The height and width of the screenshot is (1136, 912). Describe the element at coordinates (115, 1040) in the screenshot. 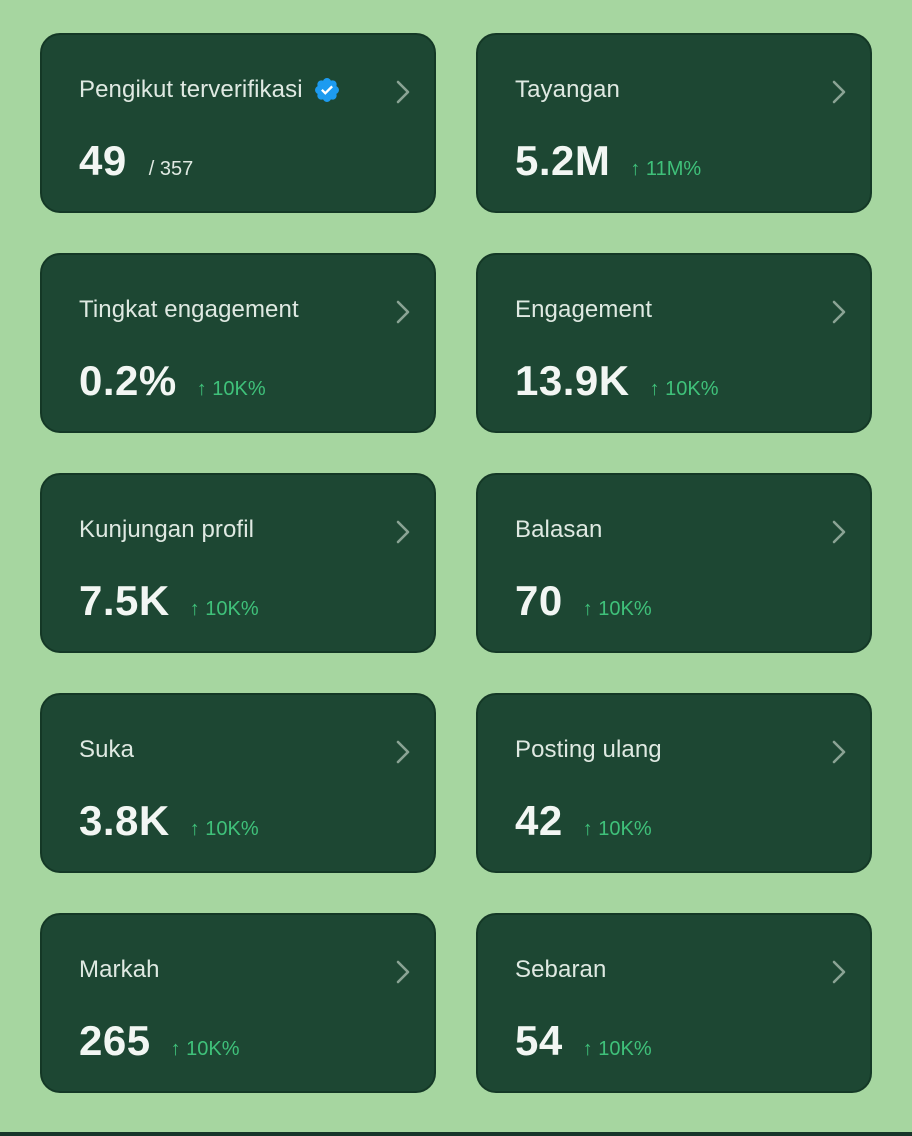

I see `metric-value: 265` at that location.